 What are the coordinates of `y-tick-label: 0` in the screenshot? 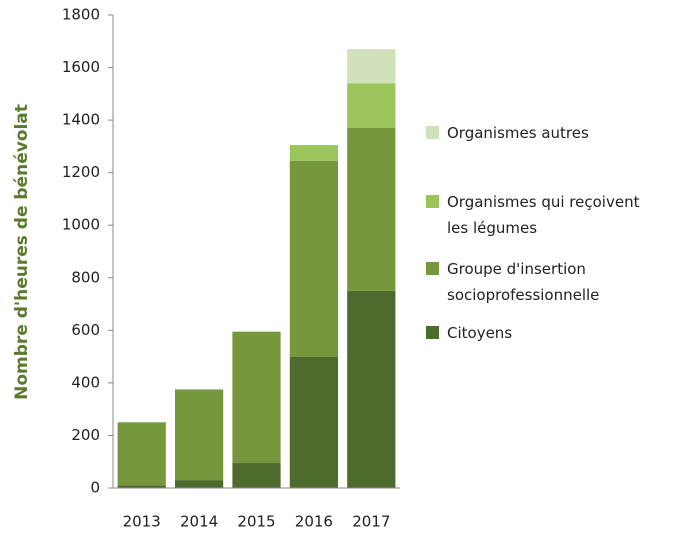 It's located at (95, 488).